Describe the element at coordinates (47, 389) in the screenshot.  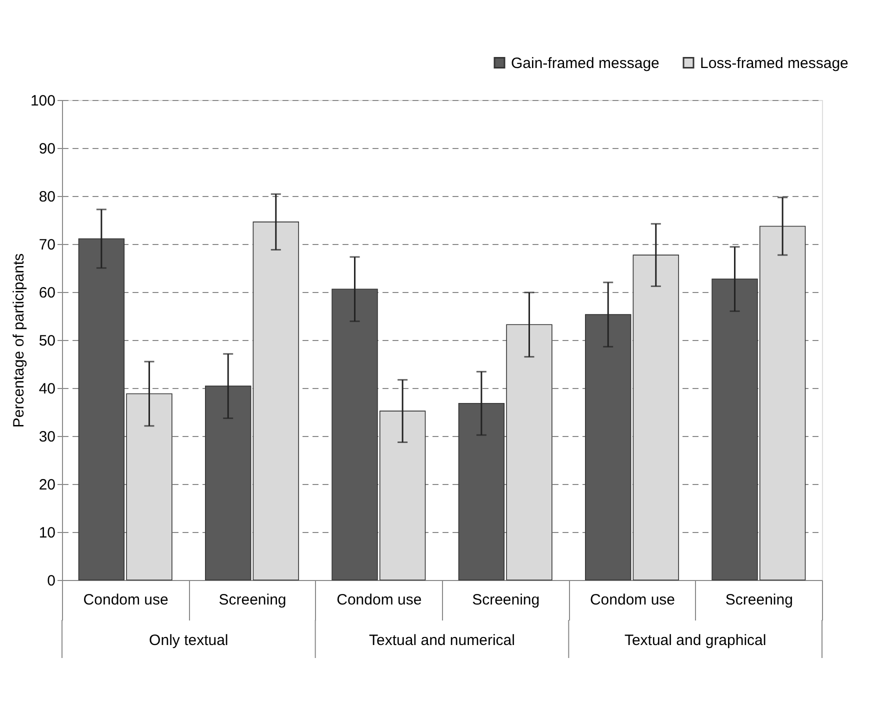
I see `y-tick-label: 40` at that location.